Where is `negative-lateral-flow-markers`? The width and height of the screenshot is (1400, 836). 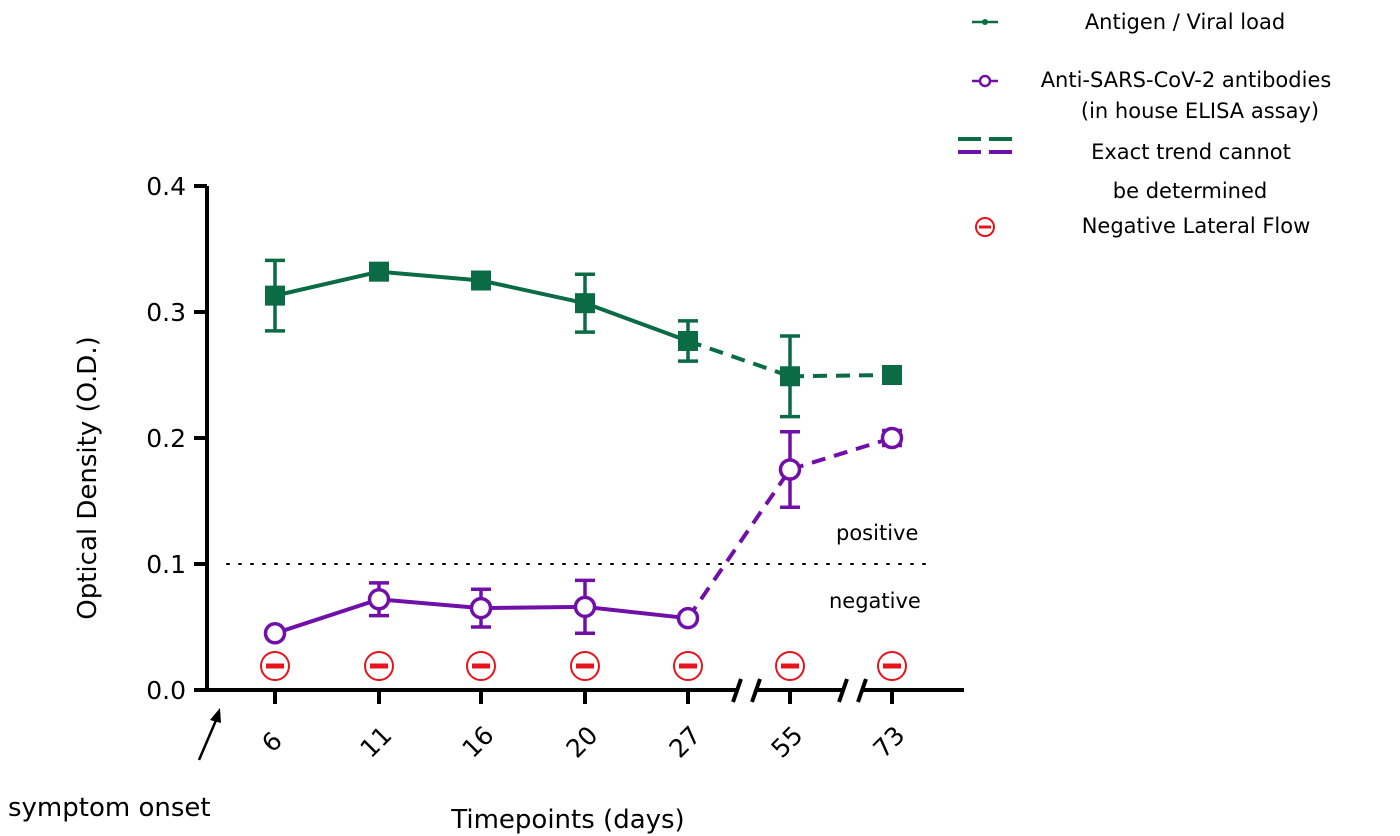
negative-lateral-flow-markers is located at coordinates (583, 666).